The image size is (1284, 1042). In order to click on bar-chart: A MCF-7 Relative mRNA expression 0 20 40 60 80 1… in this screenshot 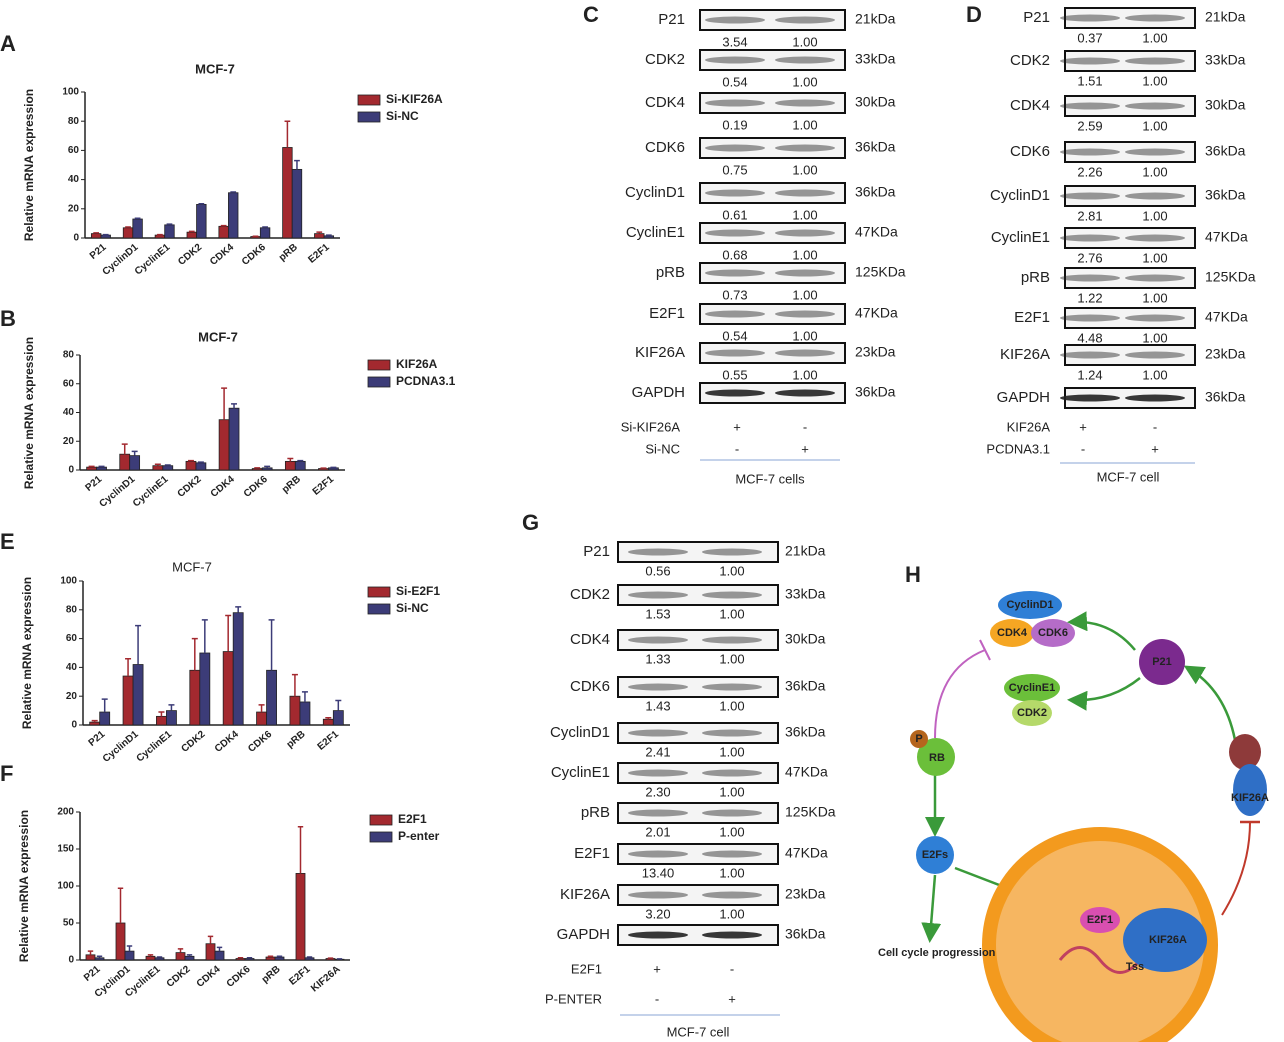, I will do `click(221, 154)`.